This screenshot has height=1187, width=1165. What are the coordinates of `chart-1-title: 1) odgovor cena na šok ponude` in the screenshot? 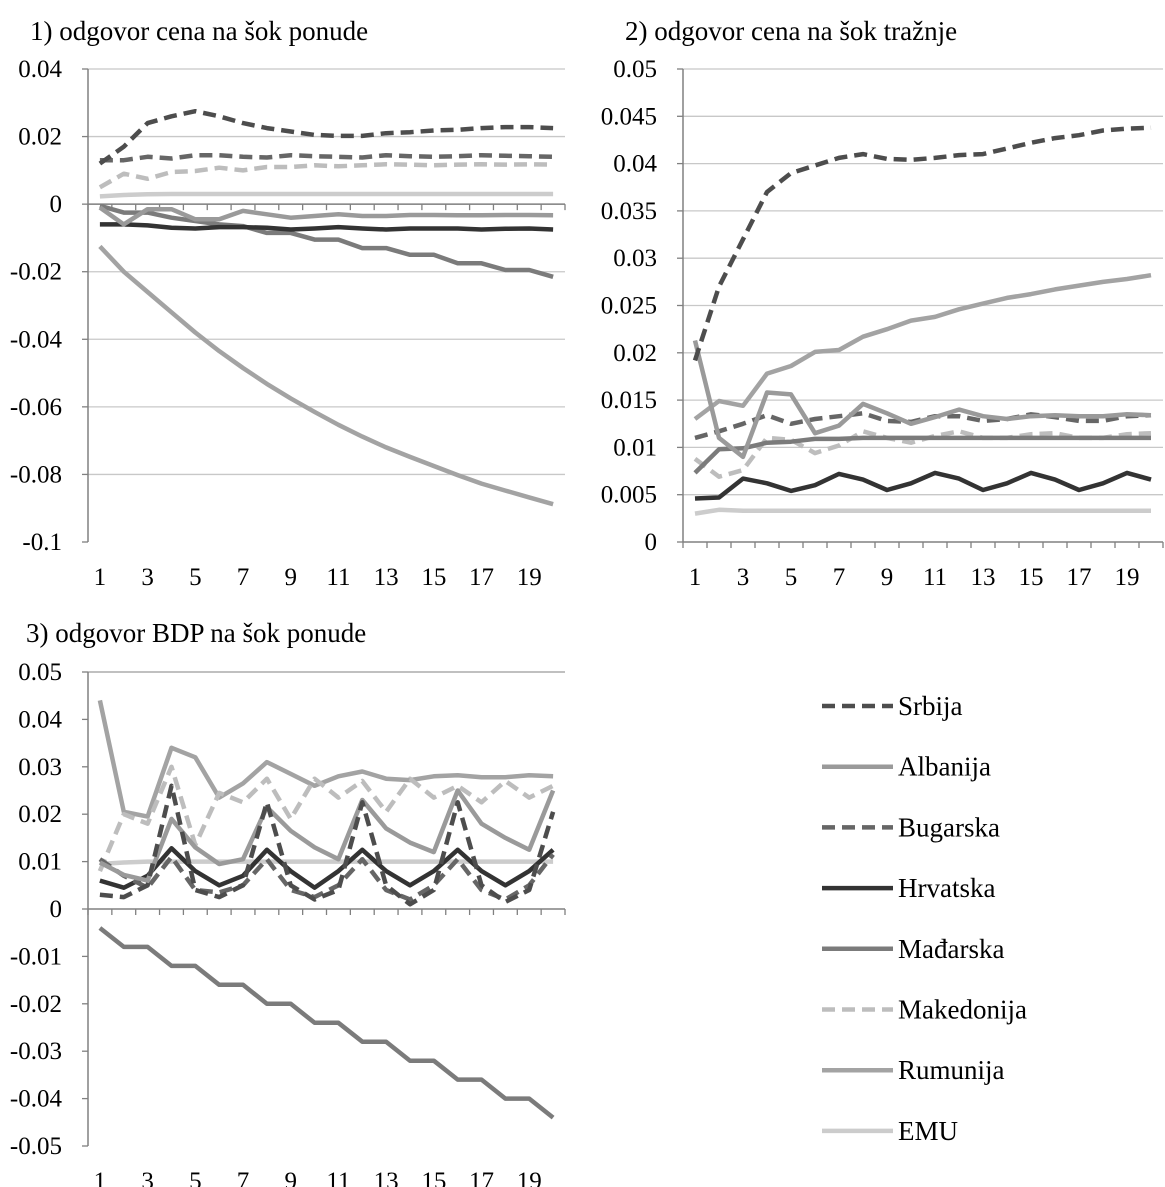 It's located at (199, 31).